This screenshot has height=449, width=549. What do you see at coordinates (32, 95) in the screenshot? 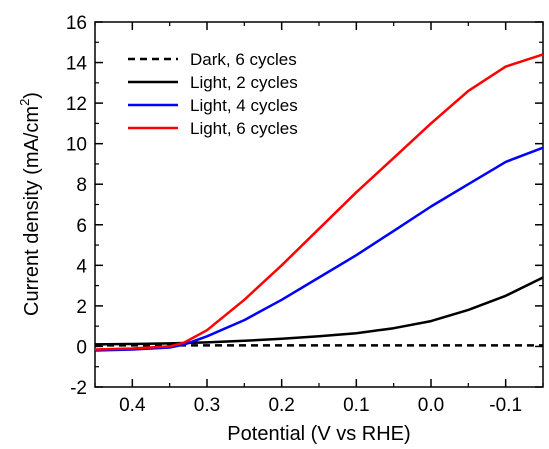
I see `y-axis-title-close: )` at bounding box center [32, 95].